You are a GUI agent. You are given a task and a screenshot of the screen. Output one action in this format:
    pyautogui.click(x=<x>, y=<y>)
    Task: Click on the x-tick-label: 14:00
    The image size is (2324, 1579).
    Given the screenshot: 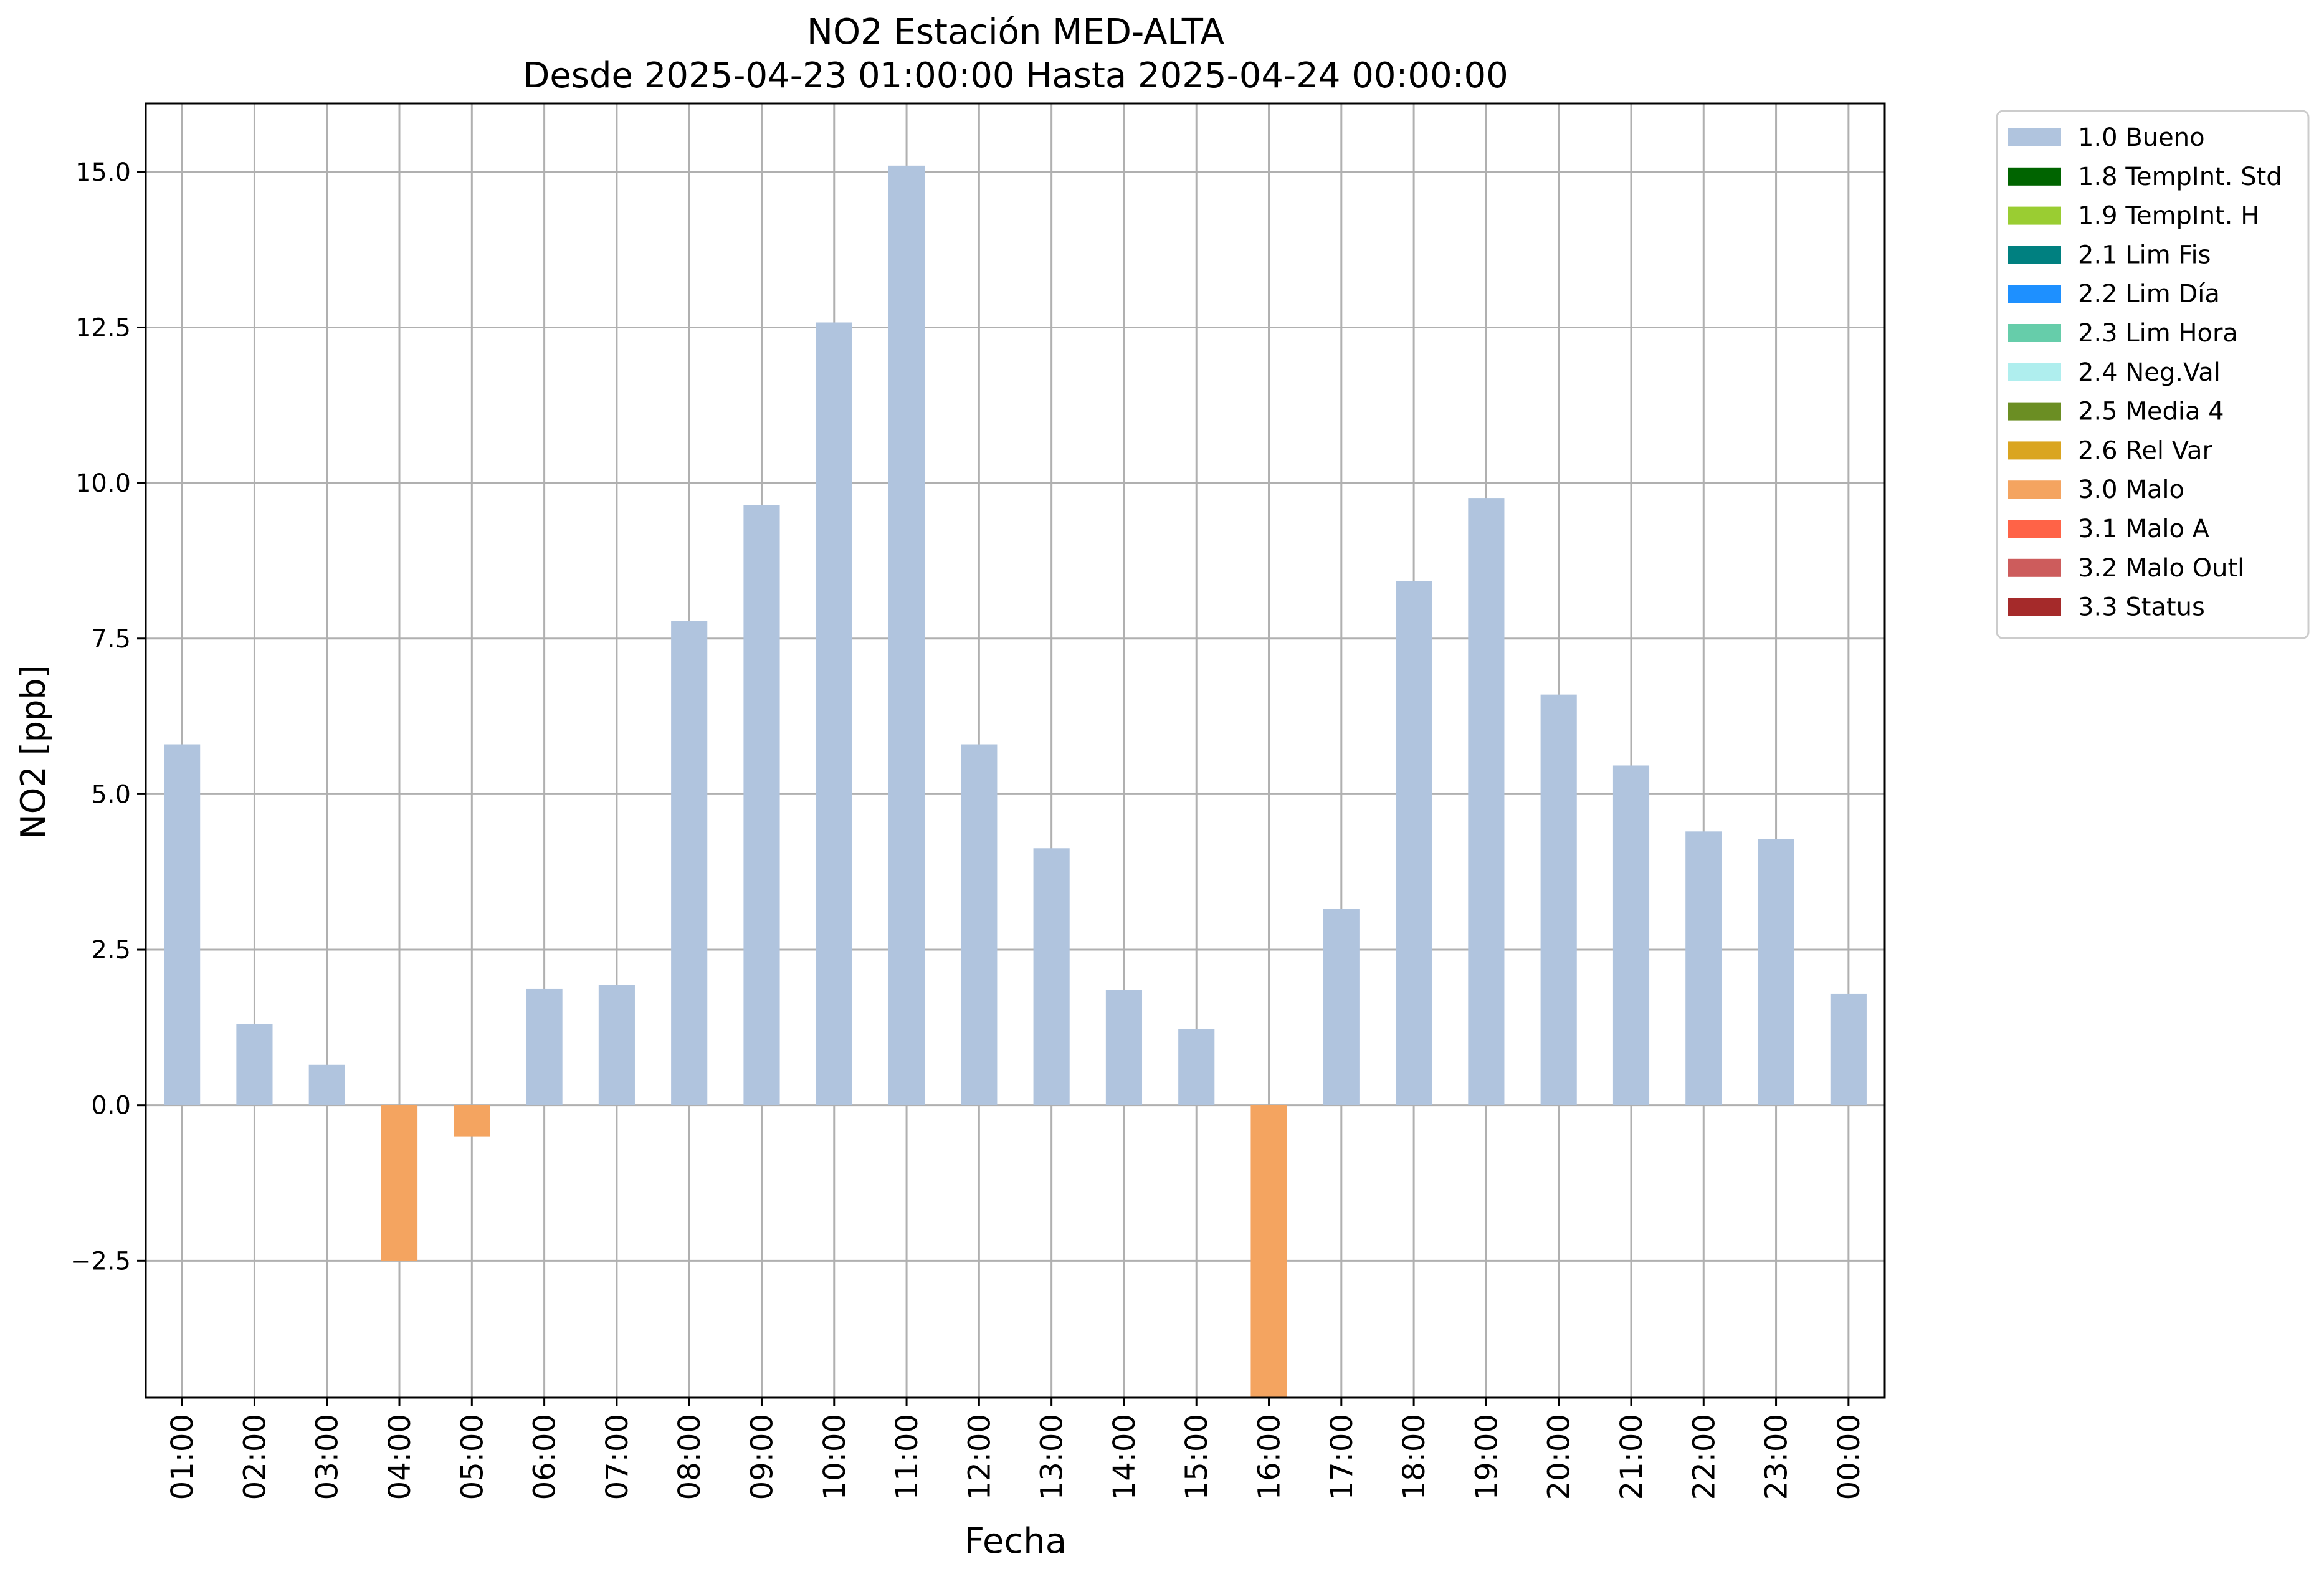 What is the action you would take?
    pyautogui.click(x=1124, y=1457)
    